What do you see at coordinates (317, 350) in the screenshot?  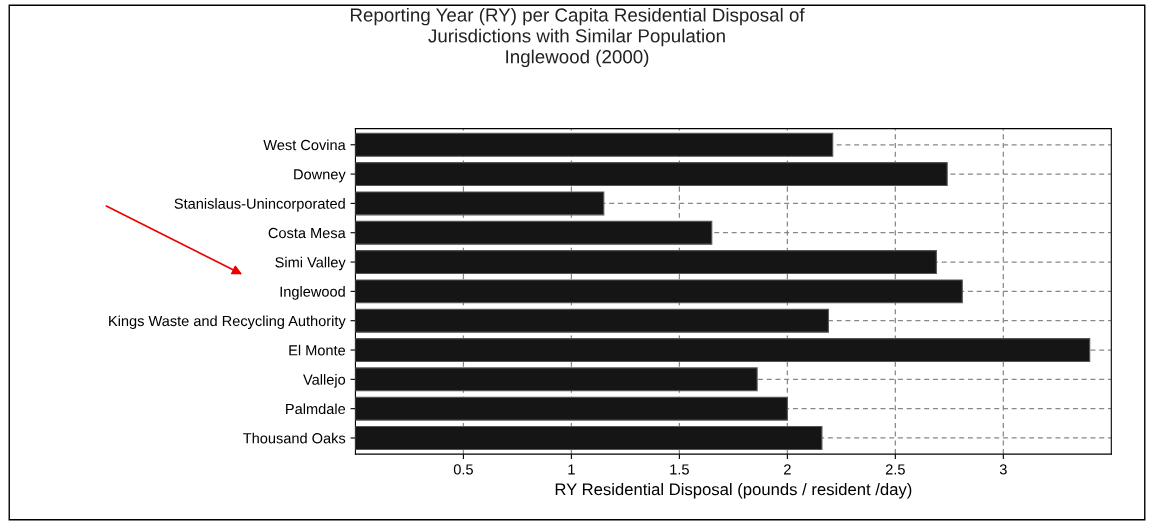 I see `y-tick-label: El Monte` at bounding box center [317, 350].